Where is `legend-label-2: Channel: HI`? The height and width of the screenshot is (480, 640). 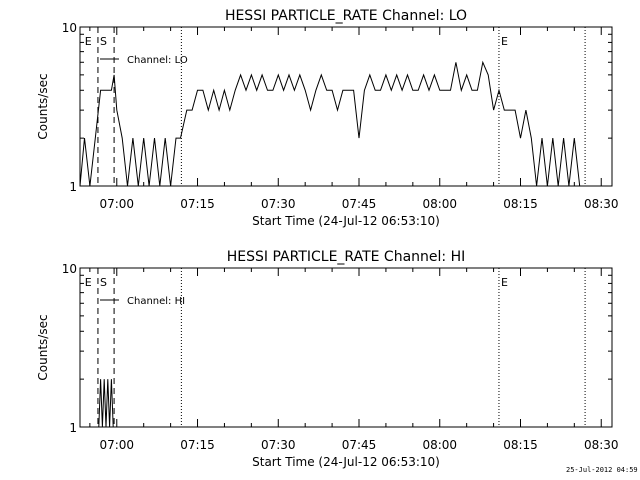
legend-label-2: Channel: HI is located at coordinates (156, 301).